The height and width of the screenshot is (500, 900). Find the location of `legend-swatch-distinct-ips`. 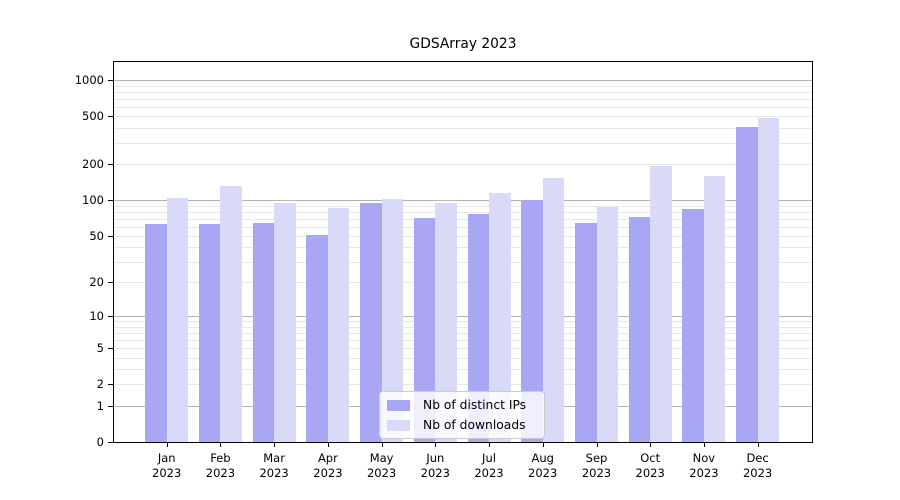

legend-swatch-distinct-ips is located at coordinates (398, 405).